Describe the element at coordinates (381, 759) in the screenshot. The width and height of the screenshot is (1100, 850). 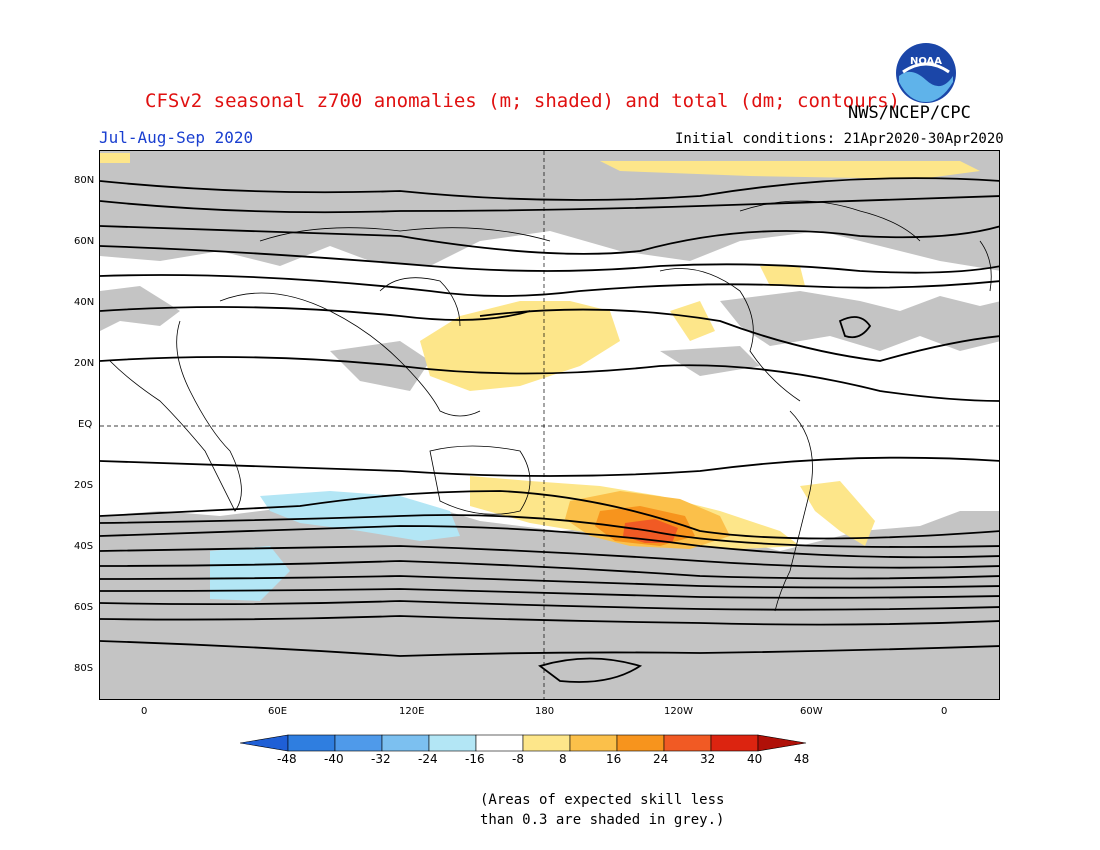
I see `colorbar-label: -32` at that location.